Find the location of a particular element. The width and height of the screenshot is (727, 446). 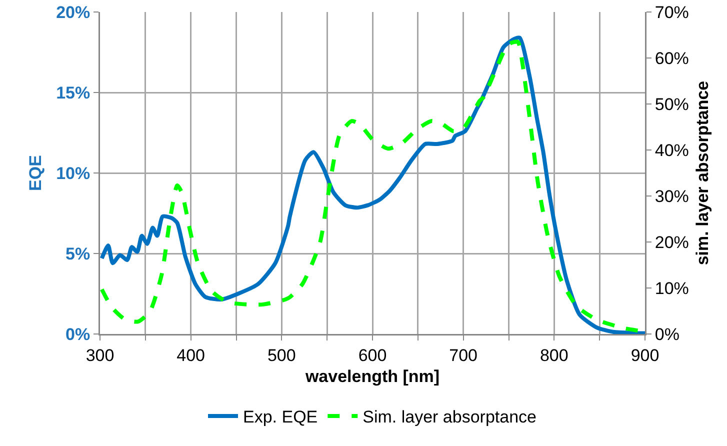

y2-tick-label: 70% is located at coordinates (671, 12).